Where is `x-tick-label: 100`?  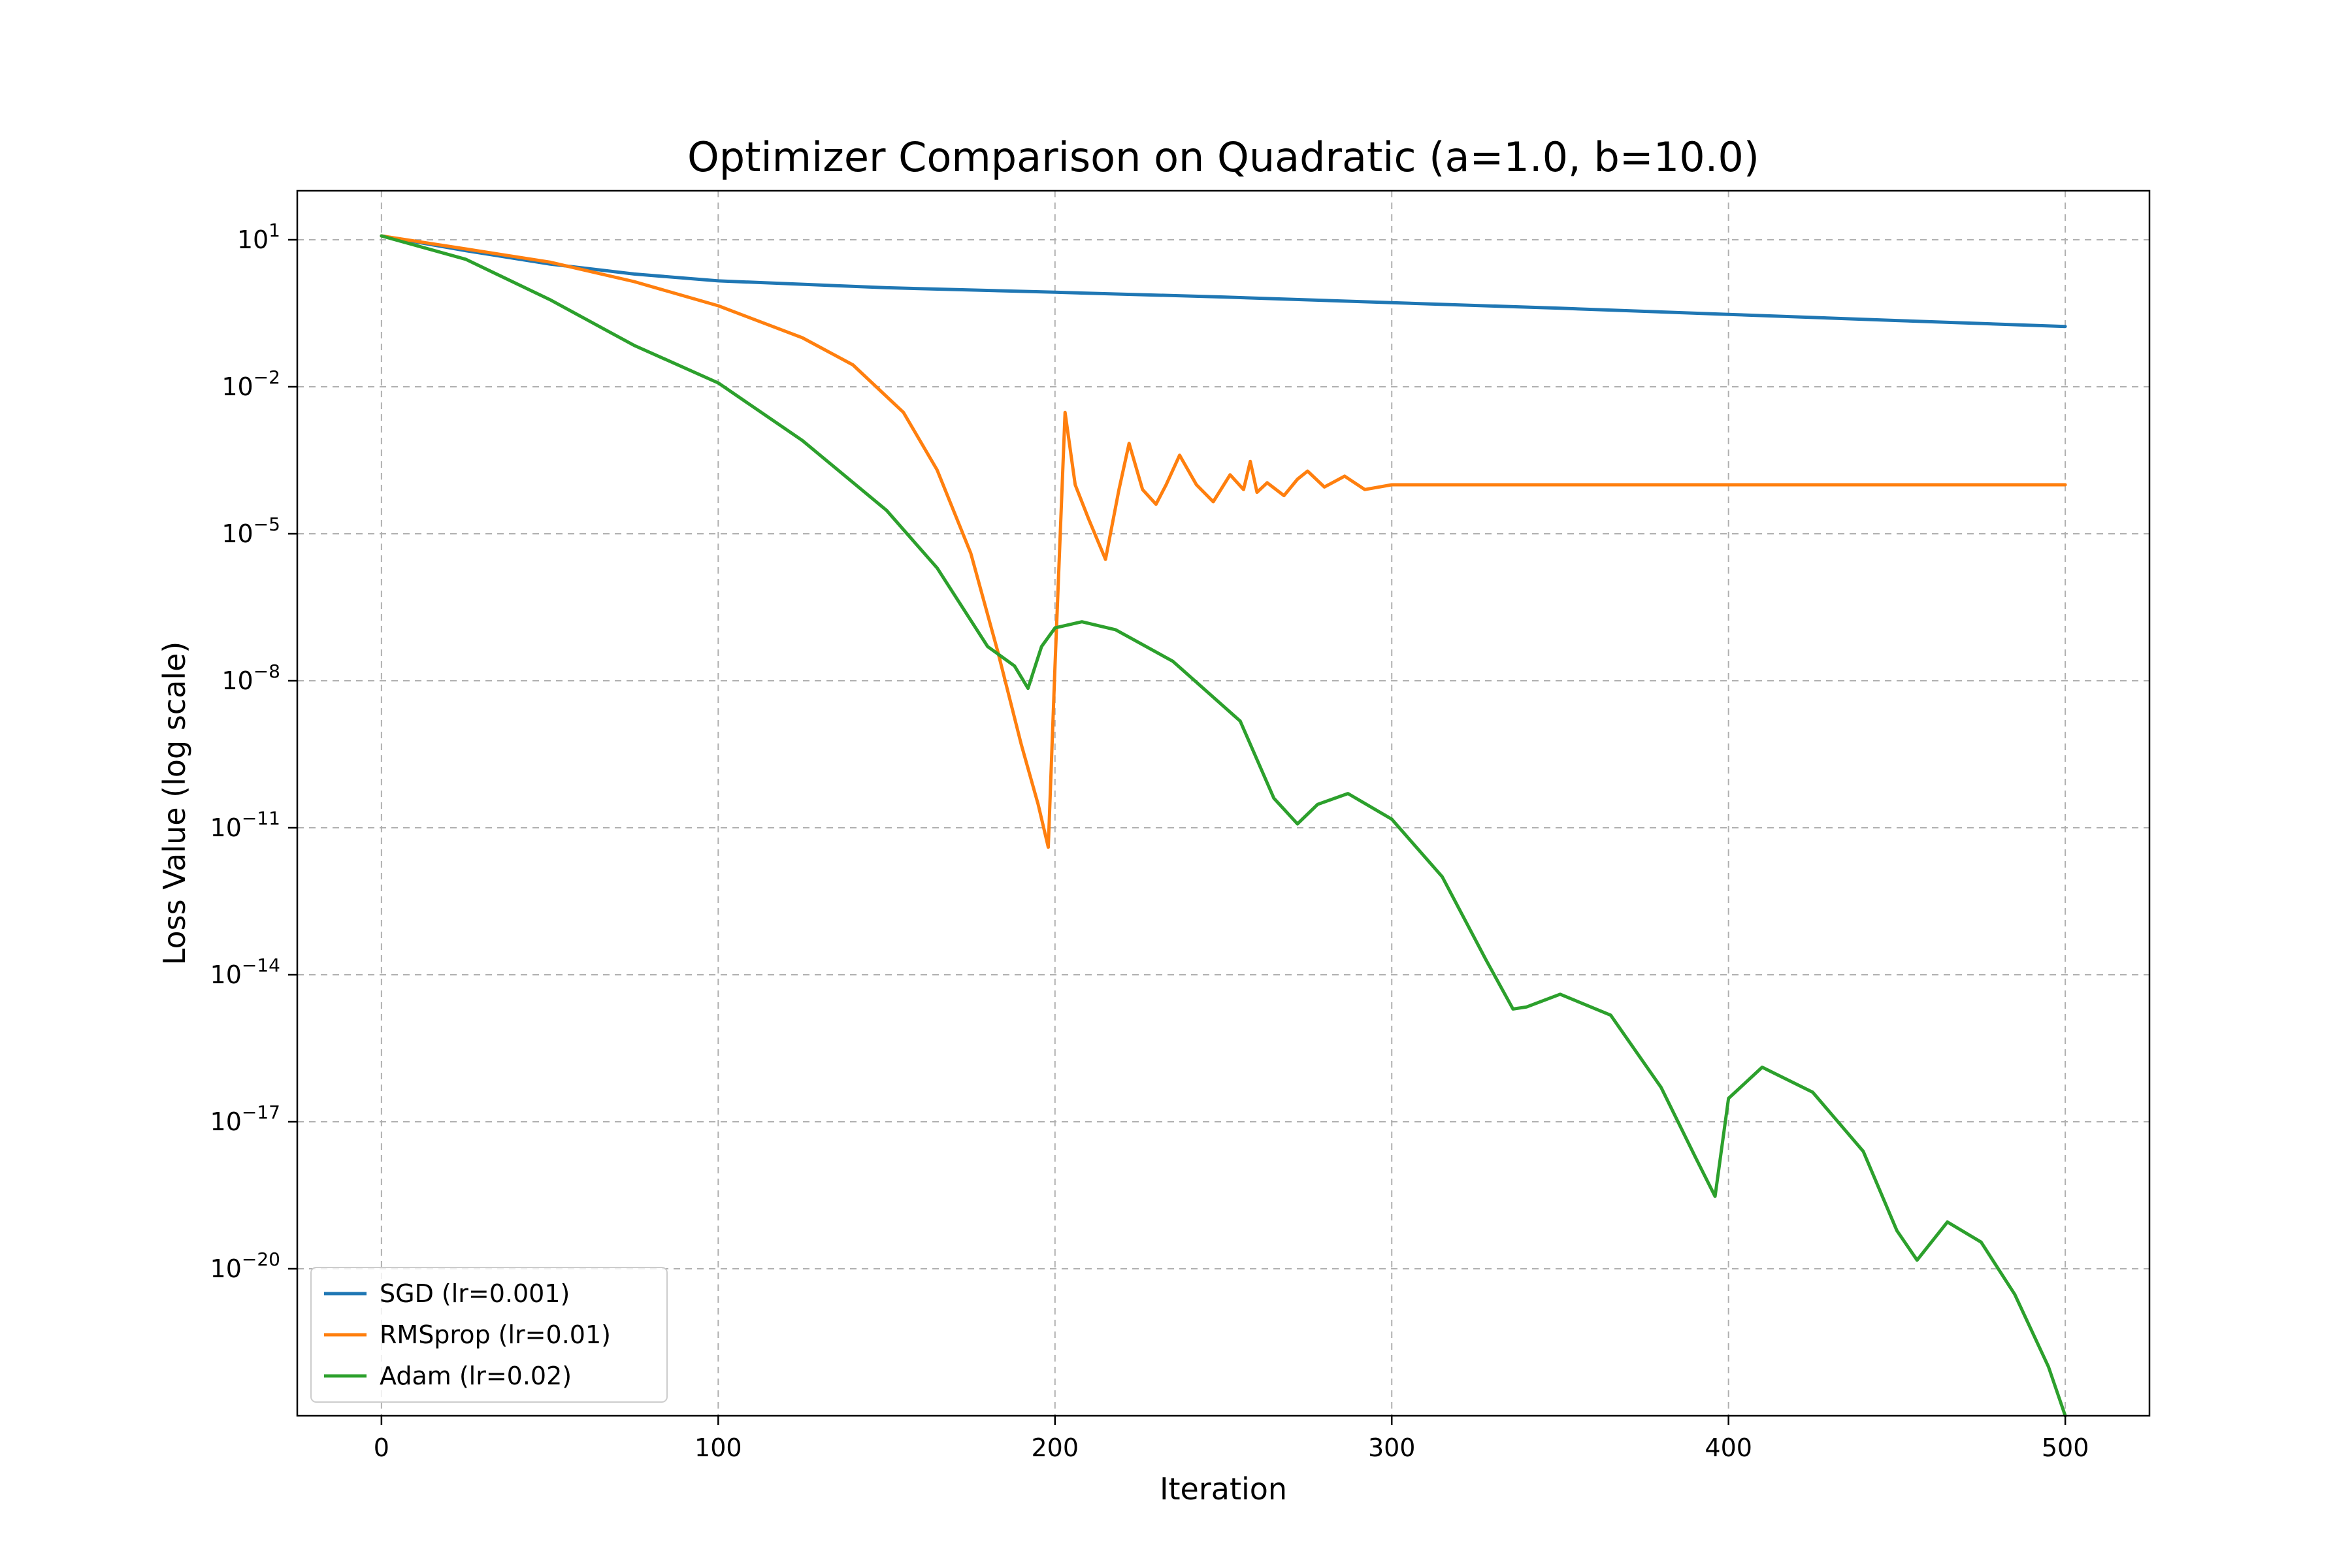 x-tick-label: 100 is located at coordinates (718, 1447).